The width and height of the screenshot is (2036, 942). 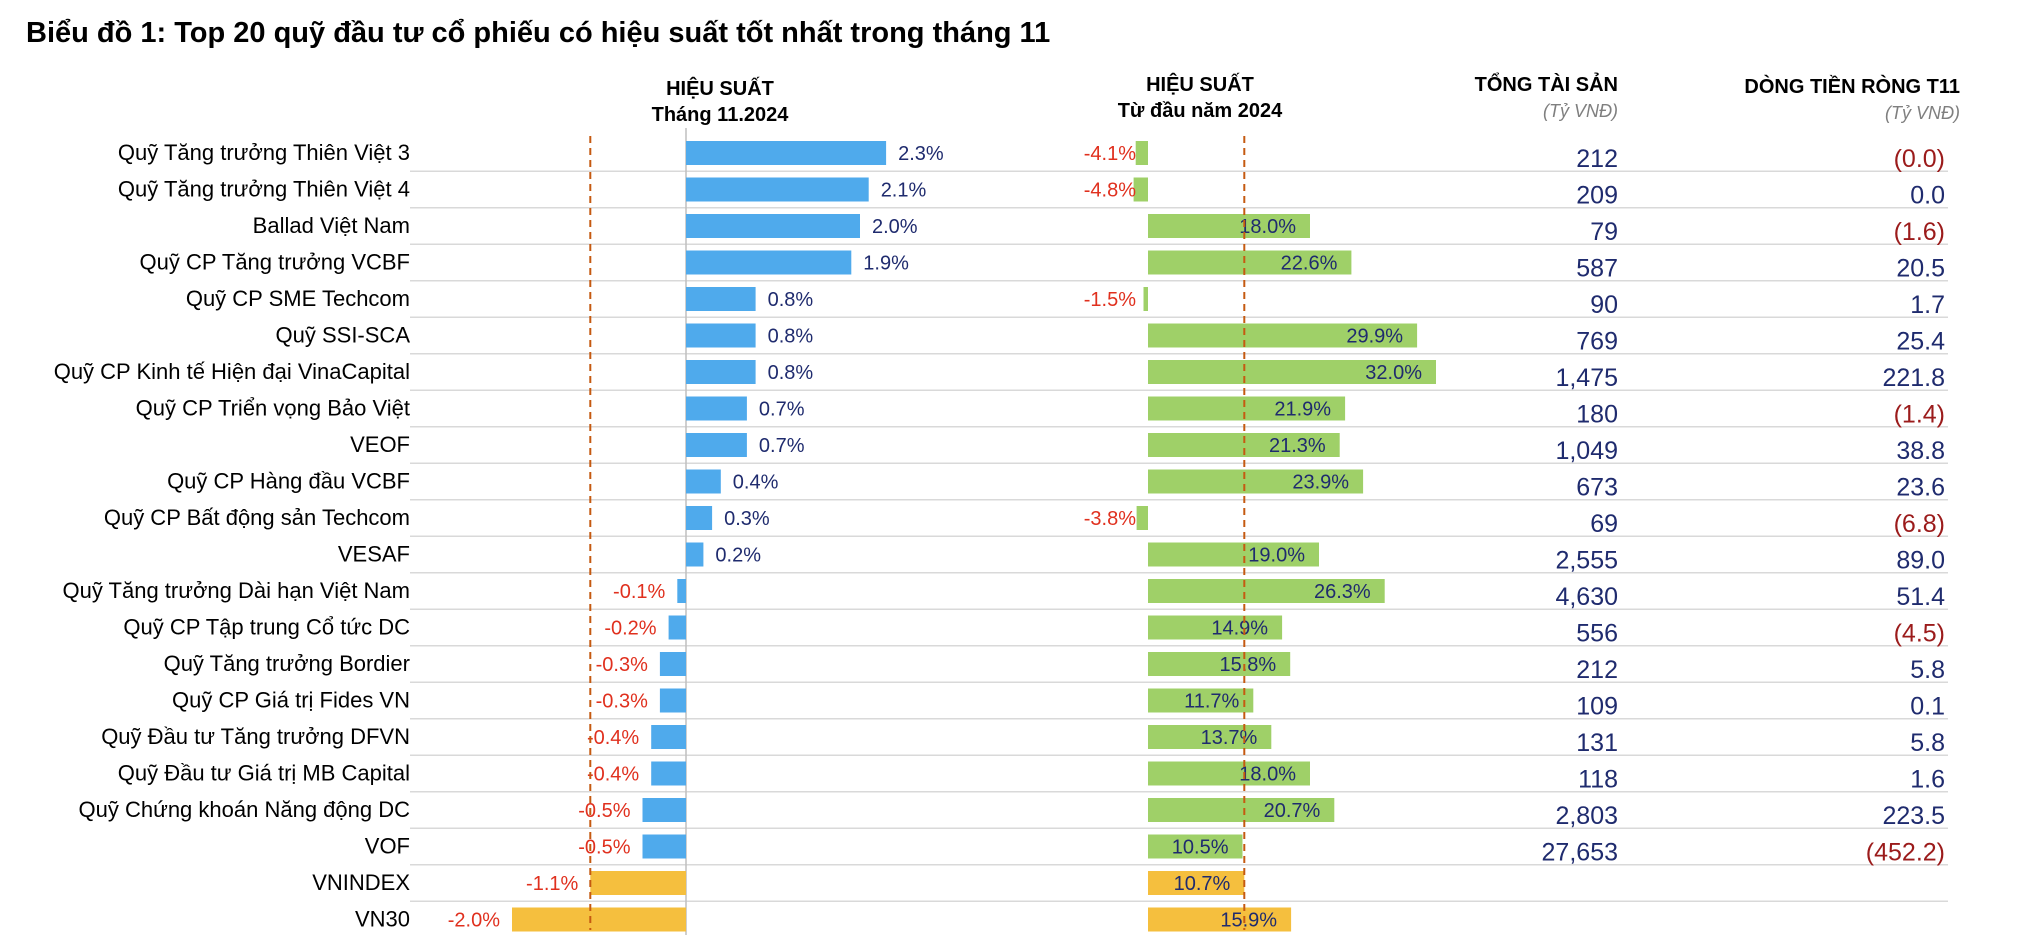 I want to click on total-assets-value: 1,475, so click(x=1586, y=378).